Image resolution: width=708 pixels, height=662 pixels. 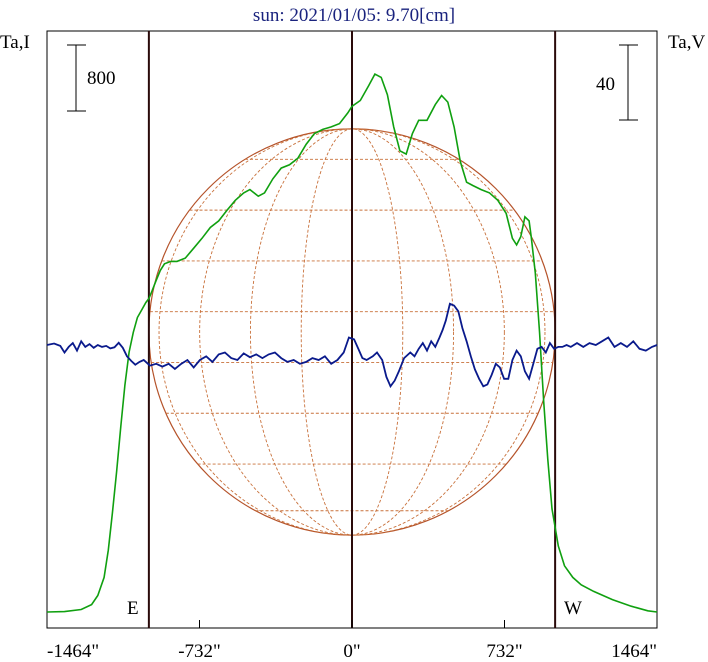 I want to click on x-tick-label: -1464", so click(x=73, y=651).